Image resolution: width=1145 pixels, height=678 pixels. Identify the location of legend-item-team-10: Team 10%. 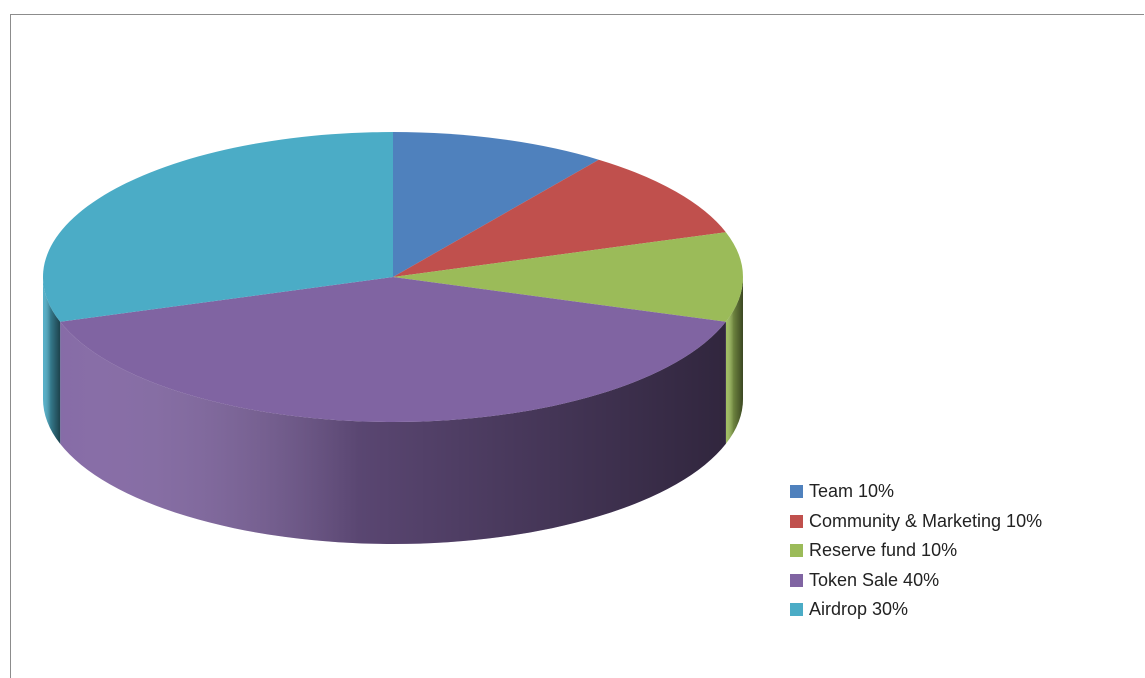
(916, 492).